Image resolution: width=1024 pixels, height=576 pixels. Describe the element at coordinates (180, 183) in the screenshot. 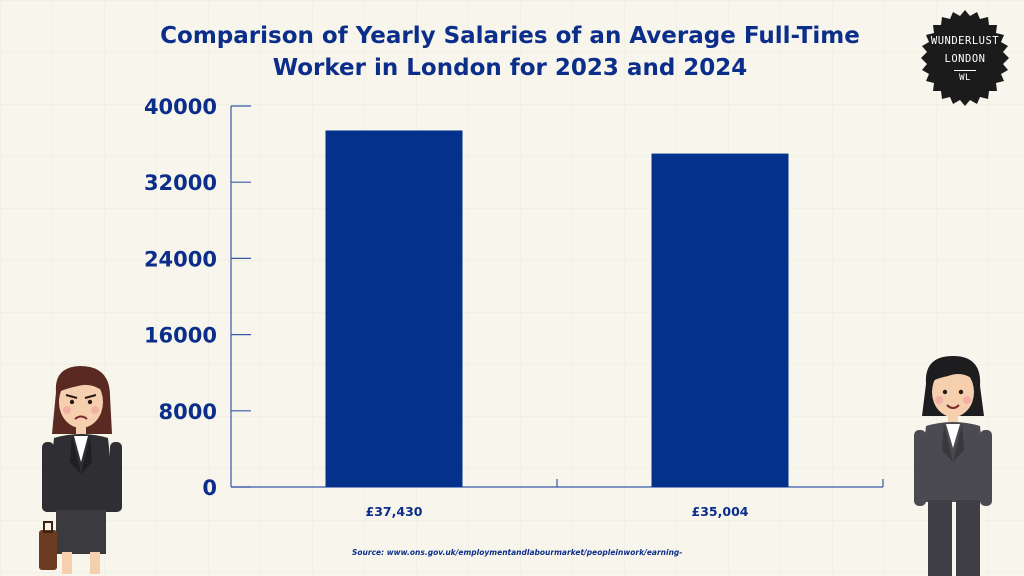

I see `y-tick-label: 32000` at that location.